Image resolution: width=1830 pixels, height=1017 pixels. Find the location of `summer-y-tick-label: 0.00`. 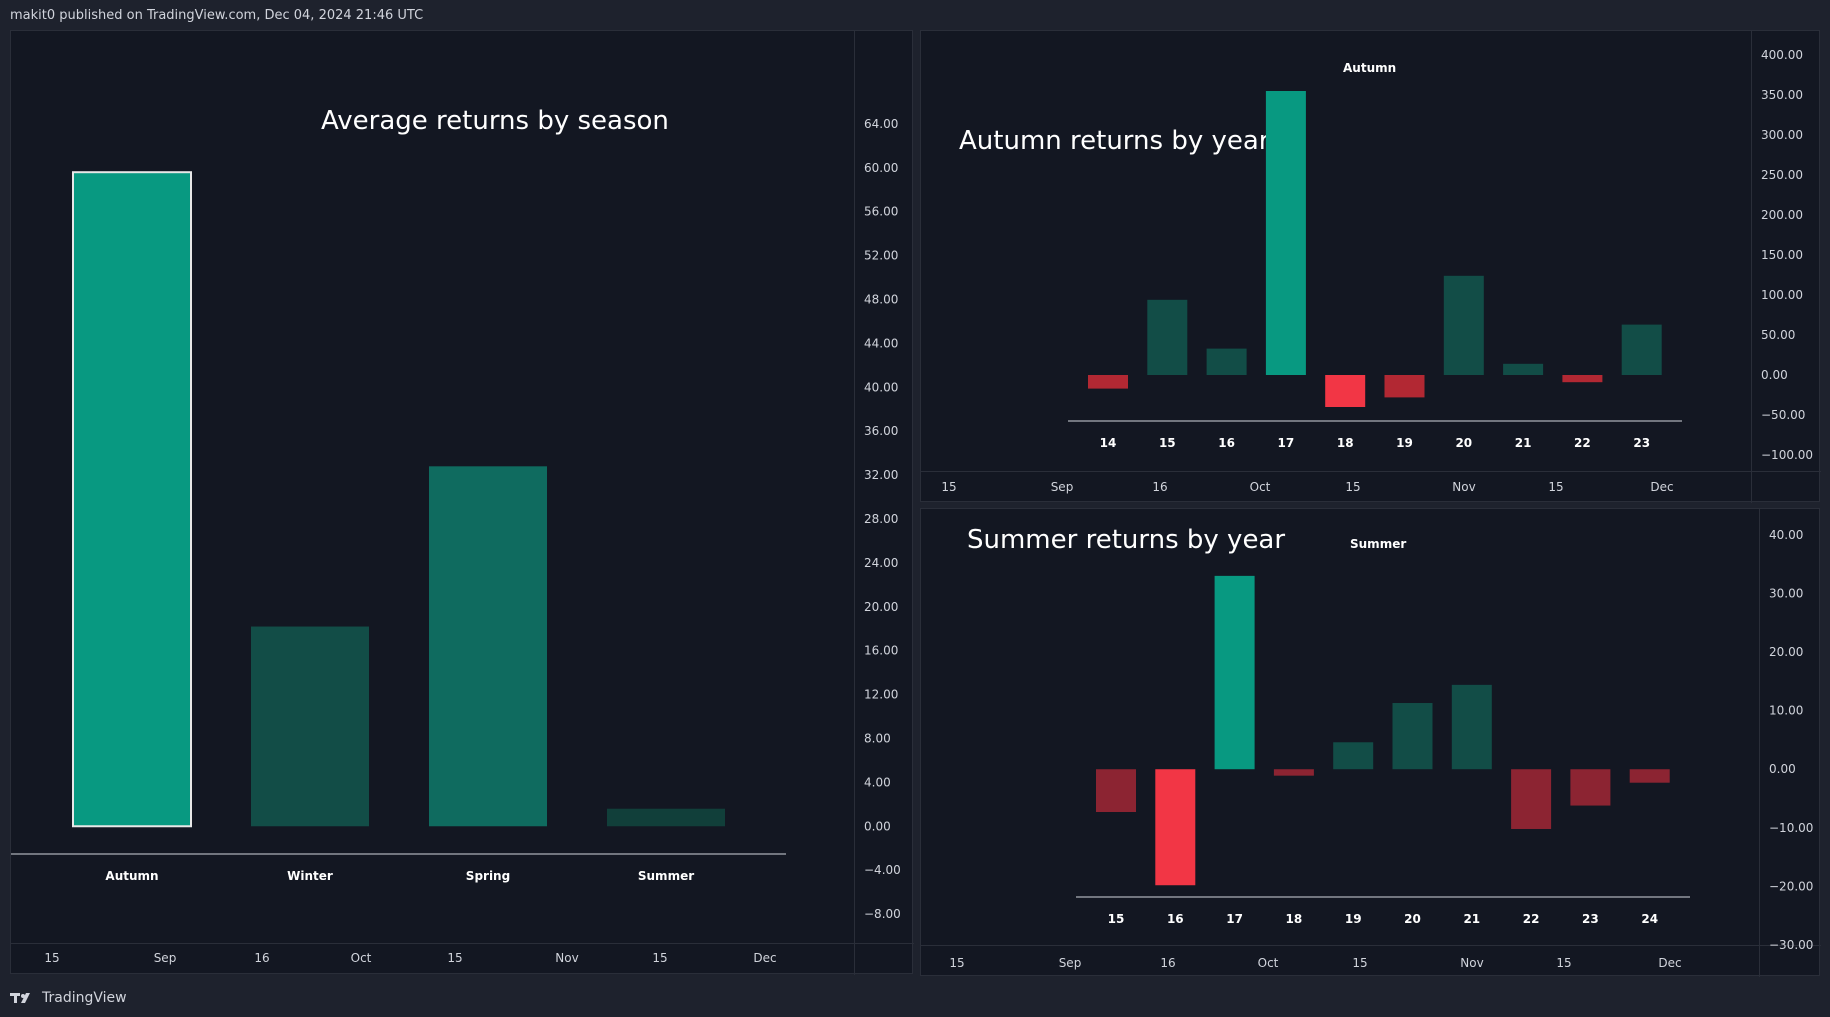

summer-y-tick-label: 0.00 is located at coordinates (1782, 769).